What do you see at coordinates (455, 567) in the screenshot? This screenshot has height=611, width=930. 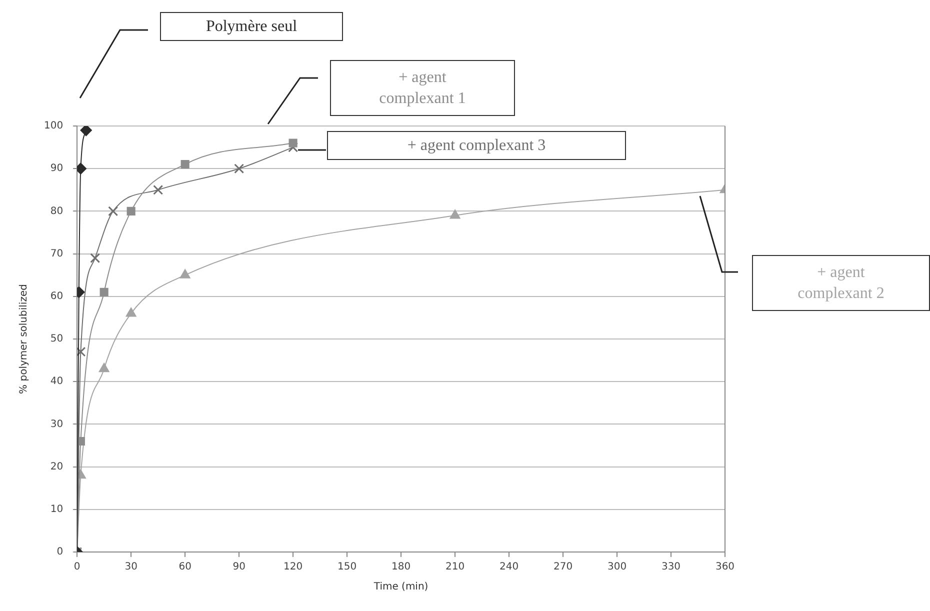 I see `x-tick-label: 210` at bounding box center [455, 567].